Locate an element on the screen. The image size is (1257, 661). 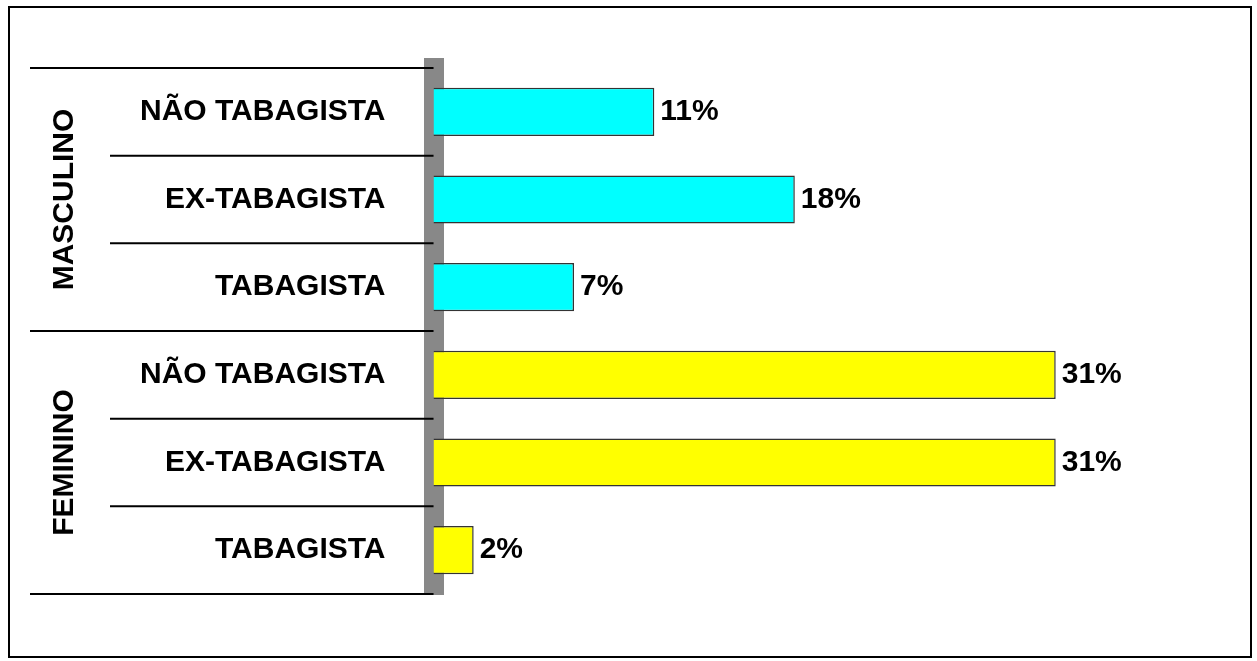
text: MASCULINO is located at coordinates (63, 199).